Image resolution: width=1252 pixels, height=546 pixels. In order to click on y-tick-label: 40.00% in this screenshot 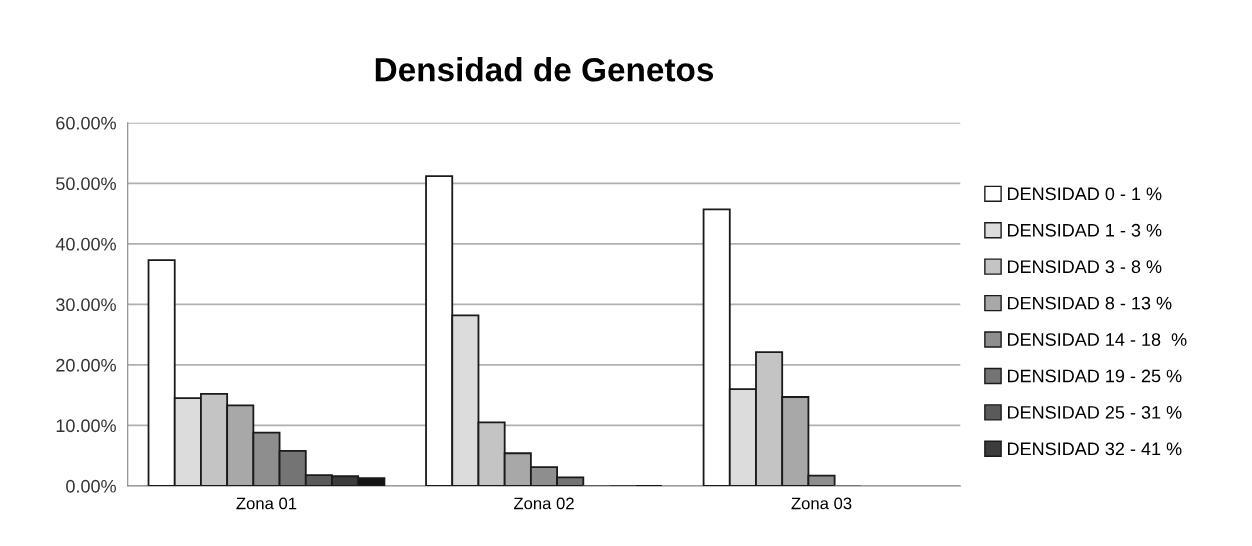, I will do `click(85, 244)`.